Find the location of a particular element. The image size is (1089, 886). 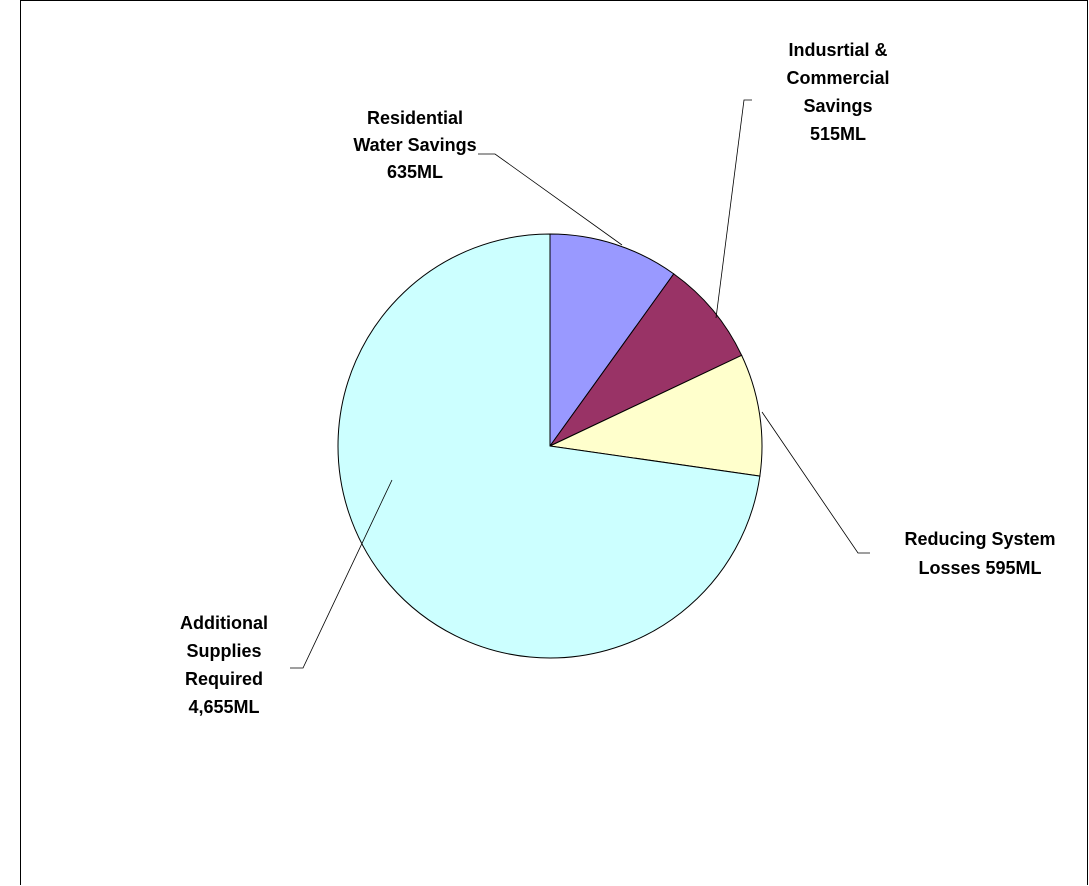

slice-label-line: Additional is located at coordinates (224, 623).